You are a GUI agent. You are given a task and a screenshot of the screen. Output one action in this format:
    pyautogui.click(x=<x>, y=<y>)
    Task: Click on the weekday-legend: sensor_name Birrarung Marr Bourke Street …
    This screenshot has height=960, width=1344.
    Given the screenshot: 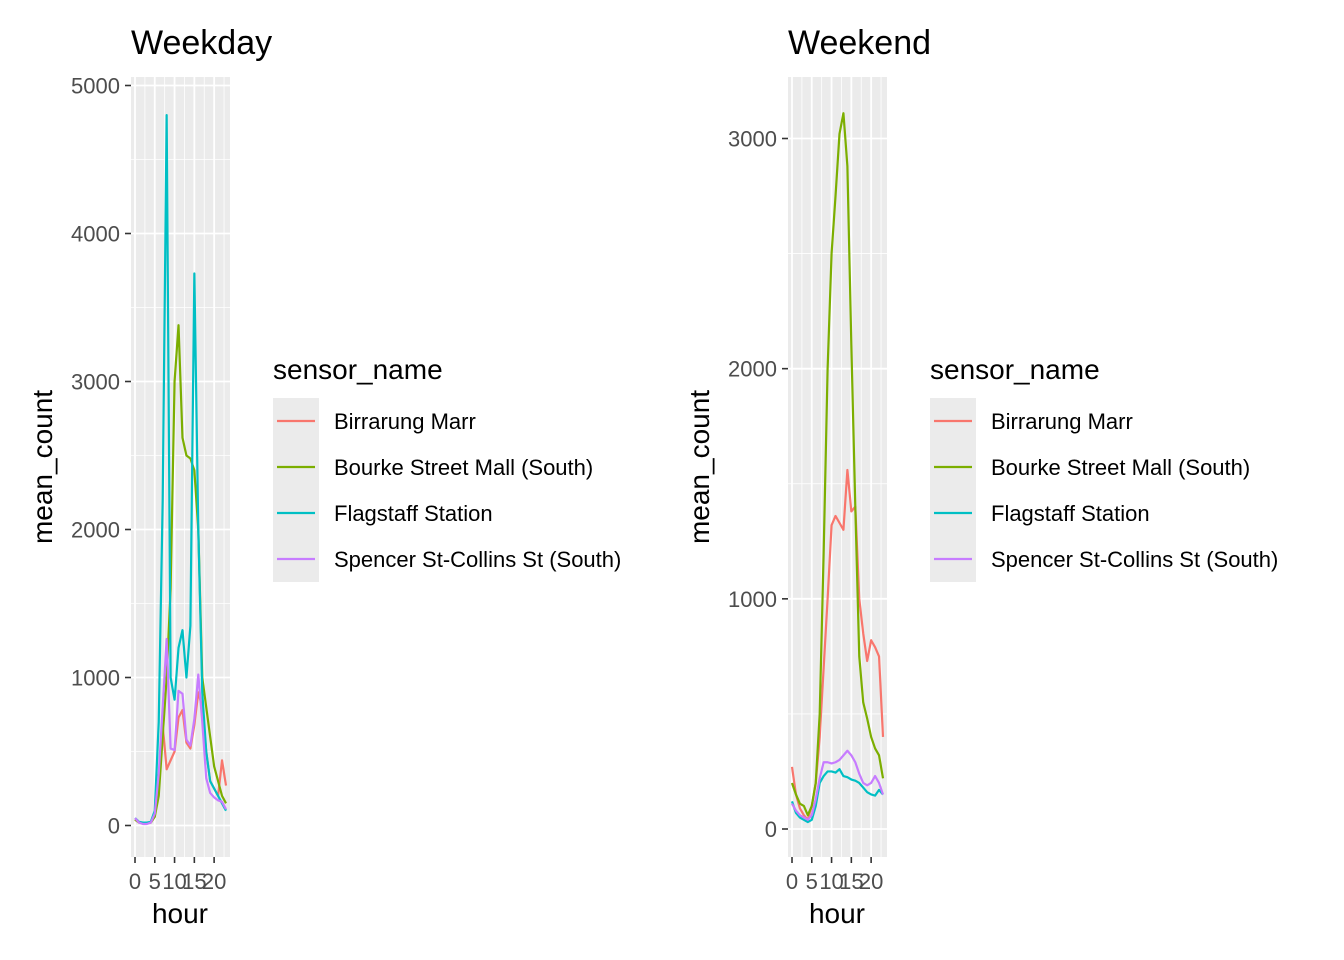 What is the action you would take?
    pyautogui.click(x=447, y=468)
    